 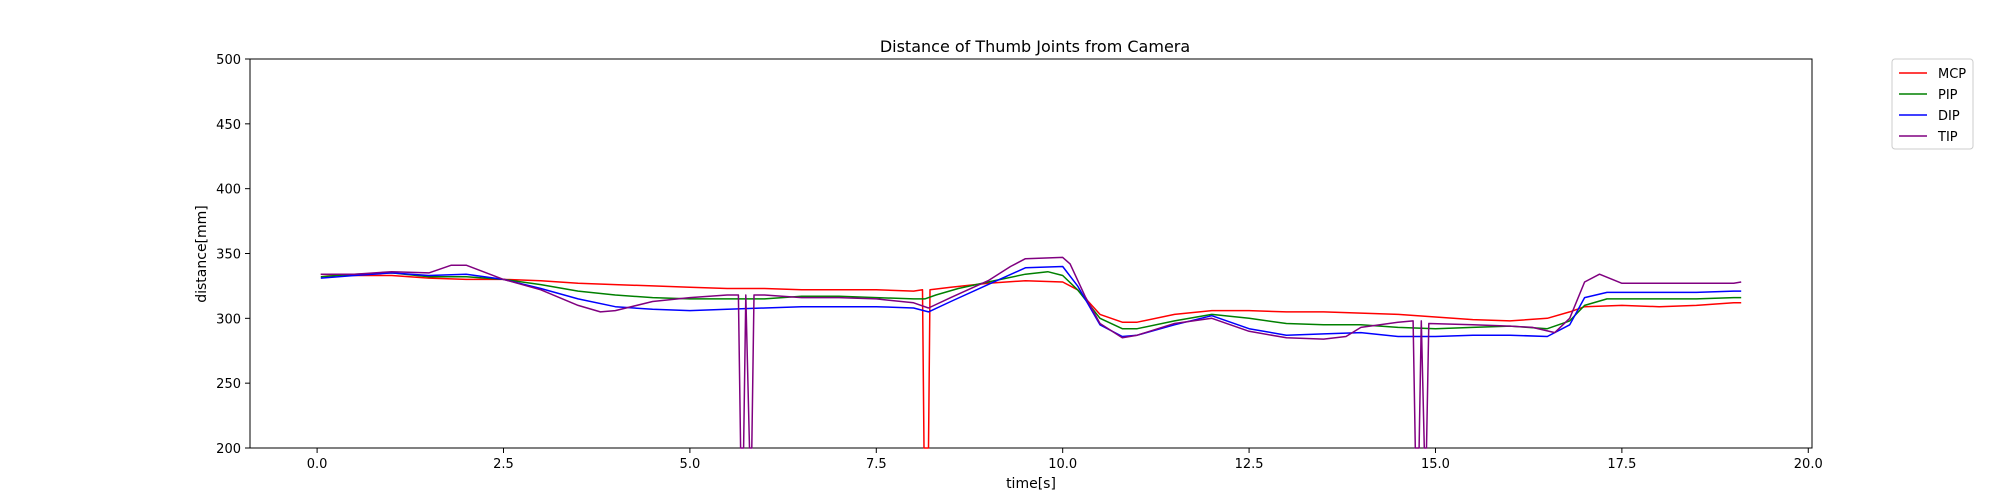 What do you see at coordinates (1435, 464) in the screenshot?
I see `x-tick-label: 15.0` at bounding box center [1435, 464].